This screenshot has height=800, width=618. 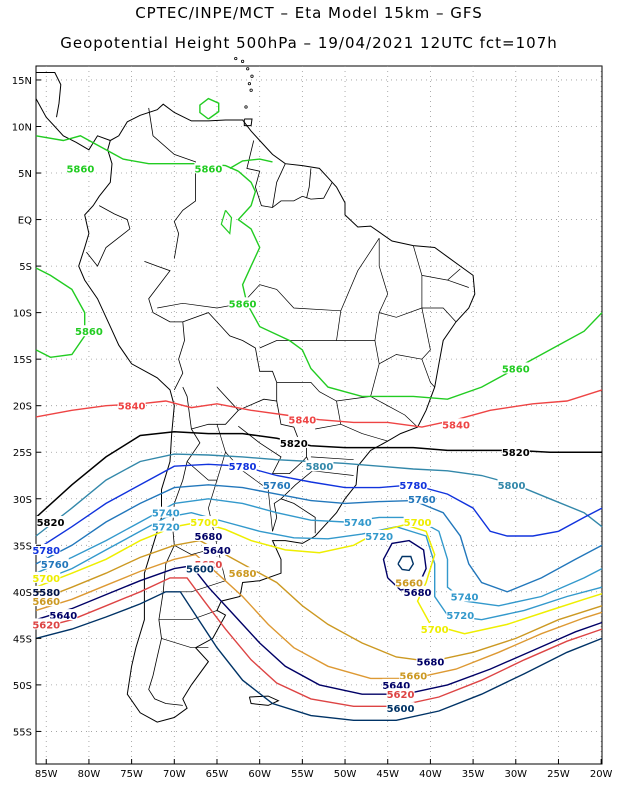 What do you see at coordinates (25, 267) in the screenshot?
I see `lat-tick-label: 5S` at bounding box center [25, 267].